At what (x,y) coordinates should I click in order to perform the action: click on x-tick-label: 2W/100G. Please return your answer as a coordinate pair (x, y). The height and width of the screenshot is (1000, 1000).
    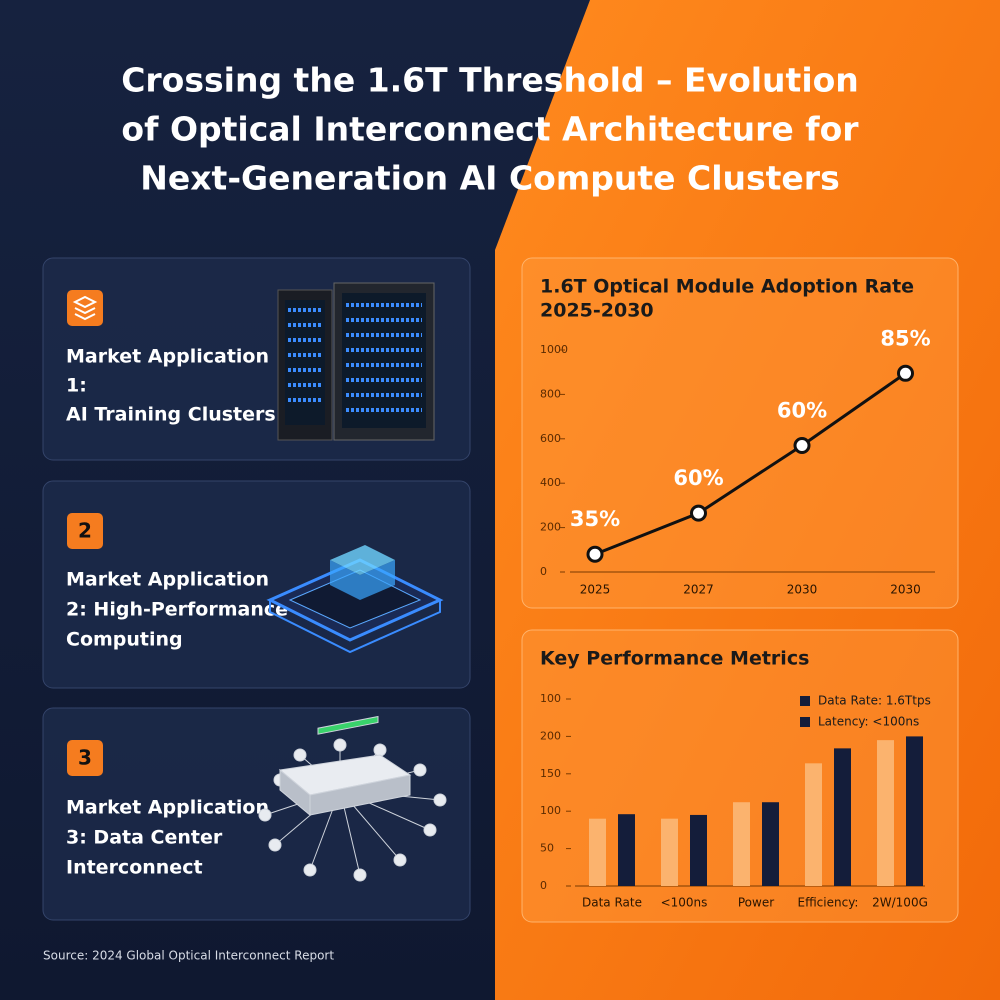
    Looking at the image, I should click on (900, 903).